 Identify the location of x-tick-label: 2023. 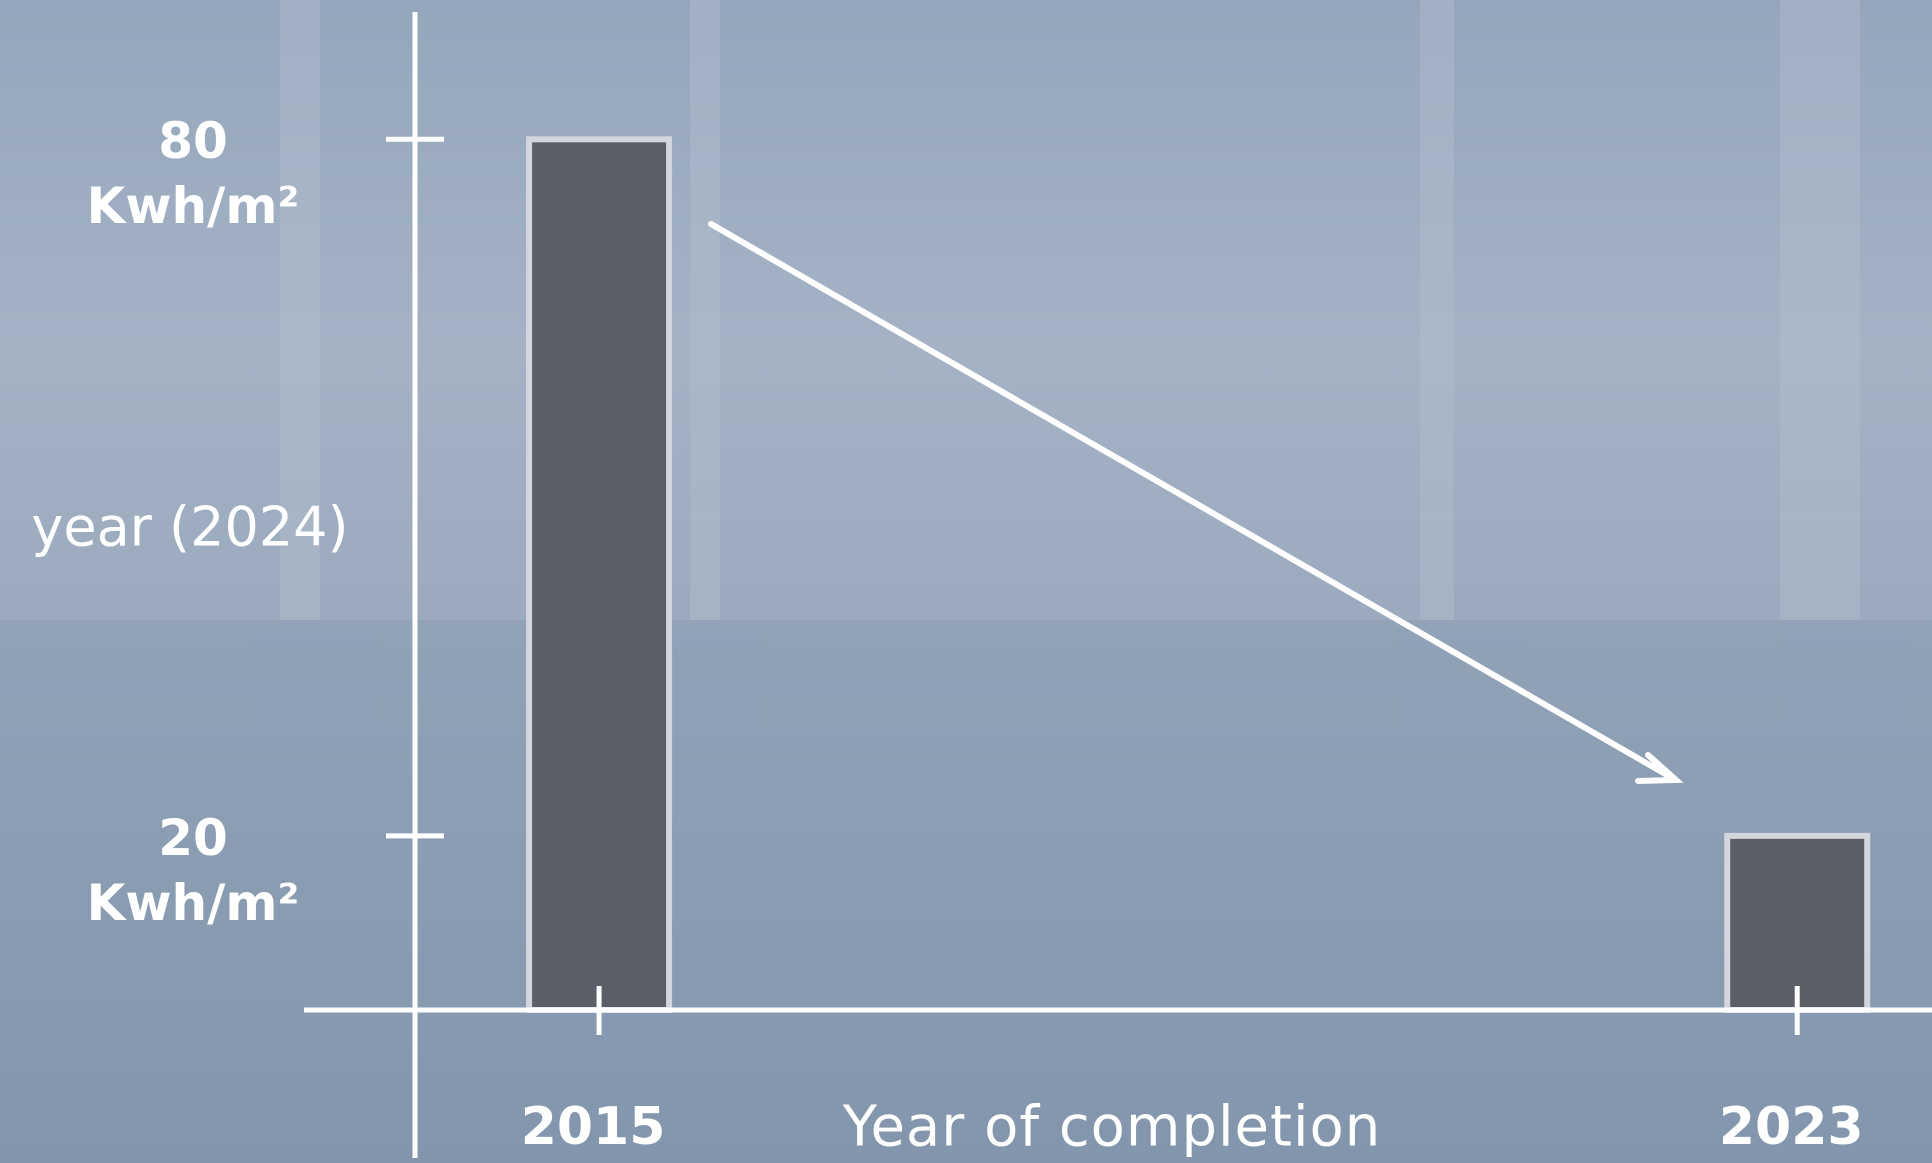
(1791, 1127).